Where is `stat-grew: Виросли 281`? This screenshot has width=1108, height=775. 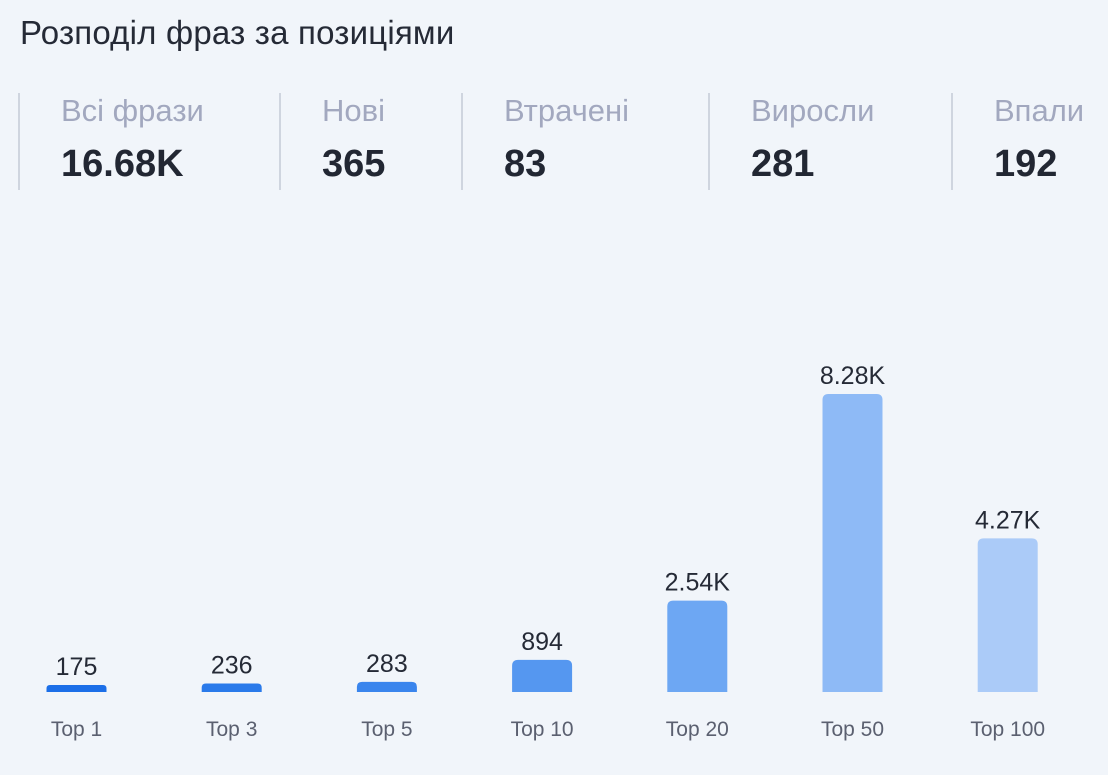
stat-grew: Виросли 281 is located at coordinates (829, 141).